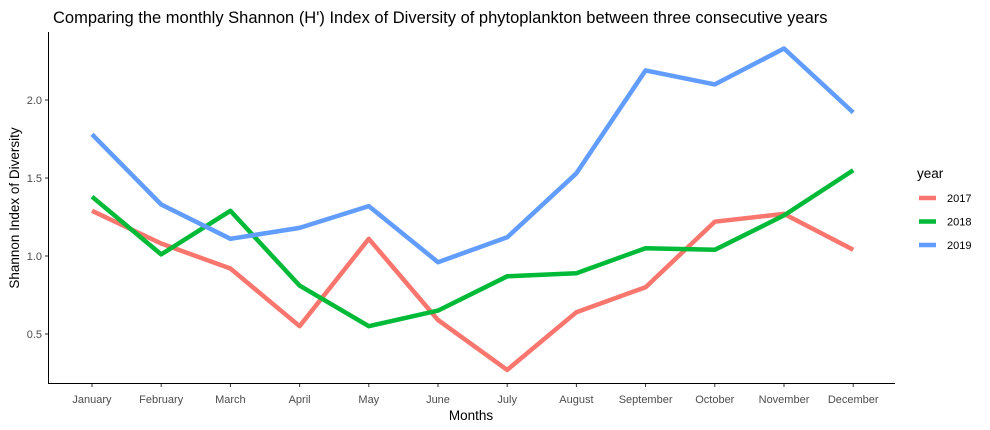 Image resolution: width=990 pixels, height=430 pixels. I want to click on x-tick-label: September, so click(646, 400).